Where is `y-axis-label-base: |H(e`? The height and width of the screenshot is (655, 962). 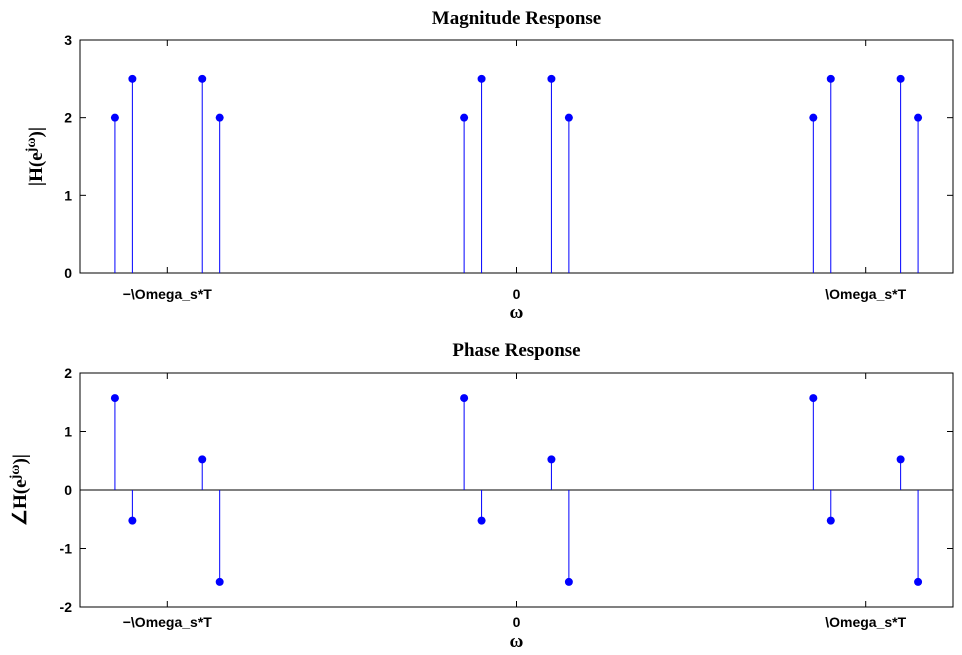
y-axis-label-base: |H(e is located at coordinates (36, 169).